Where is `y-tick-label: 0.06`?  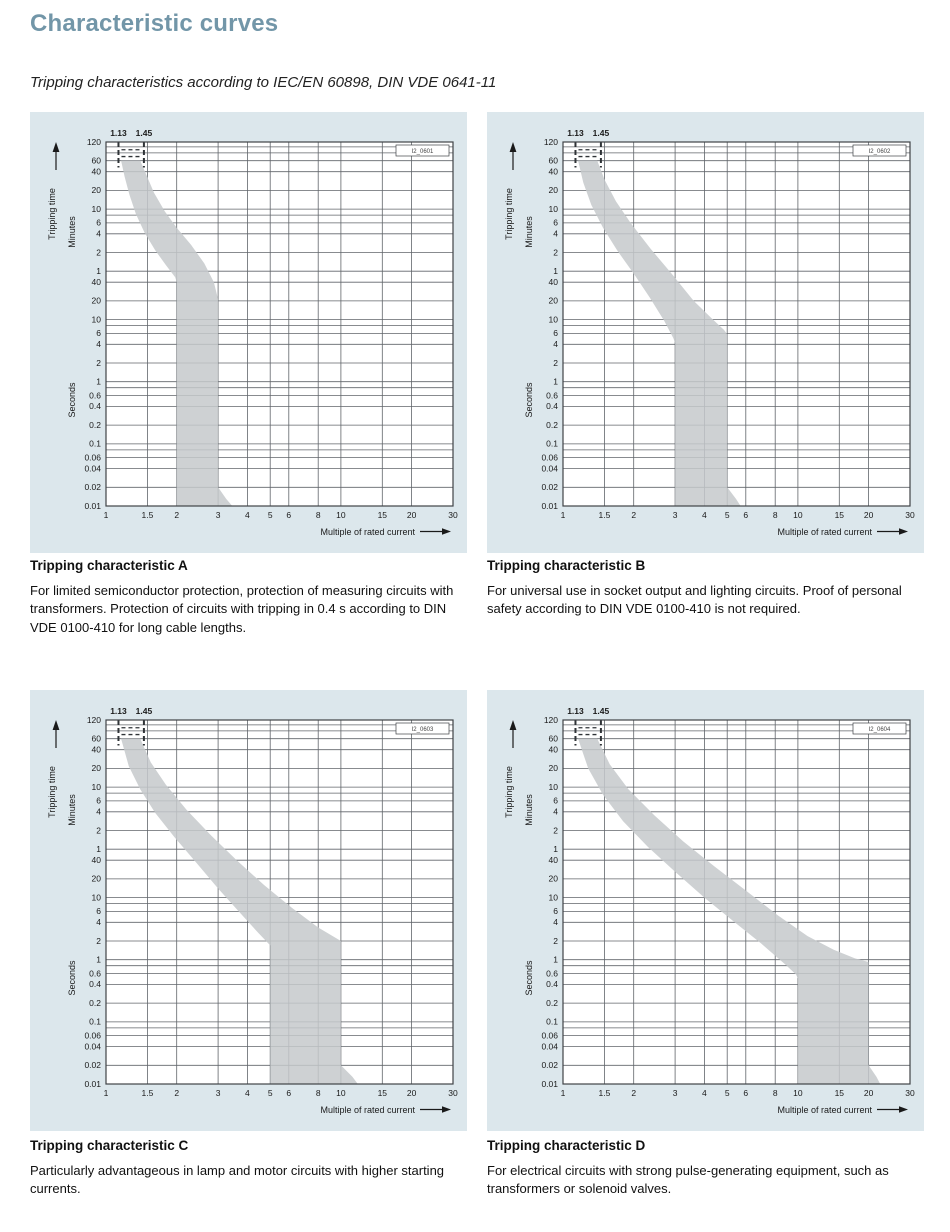 y-tick-label: 0.06 is located at coordinates (549, 457).